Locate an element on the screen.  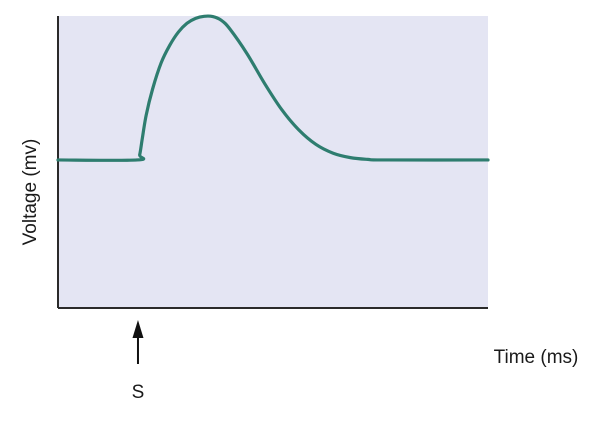
stimulus-arrow-icon is located at coordinates (138, 342).